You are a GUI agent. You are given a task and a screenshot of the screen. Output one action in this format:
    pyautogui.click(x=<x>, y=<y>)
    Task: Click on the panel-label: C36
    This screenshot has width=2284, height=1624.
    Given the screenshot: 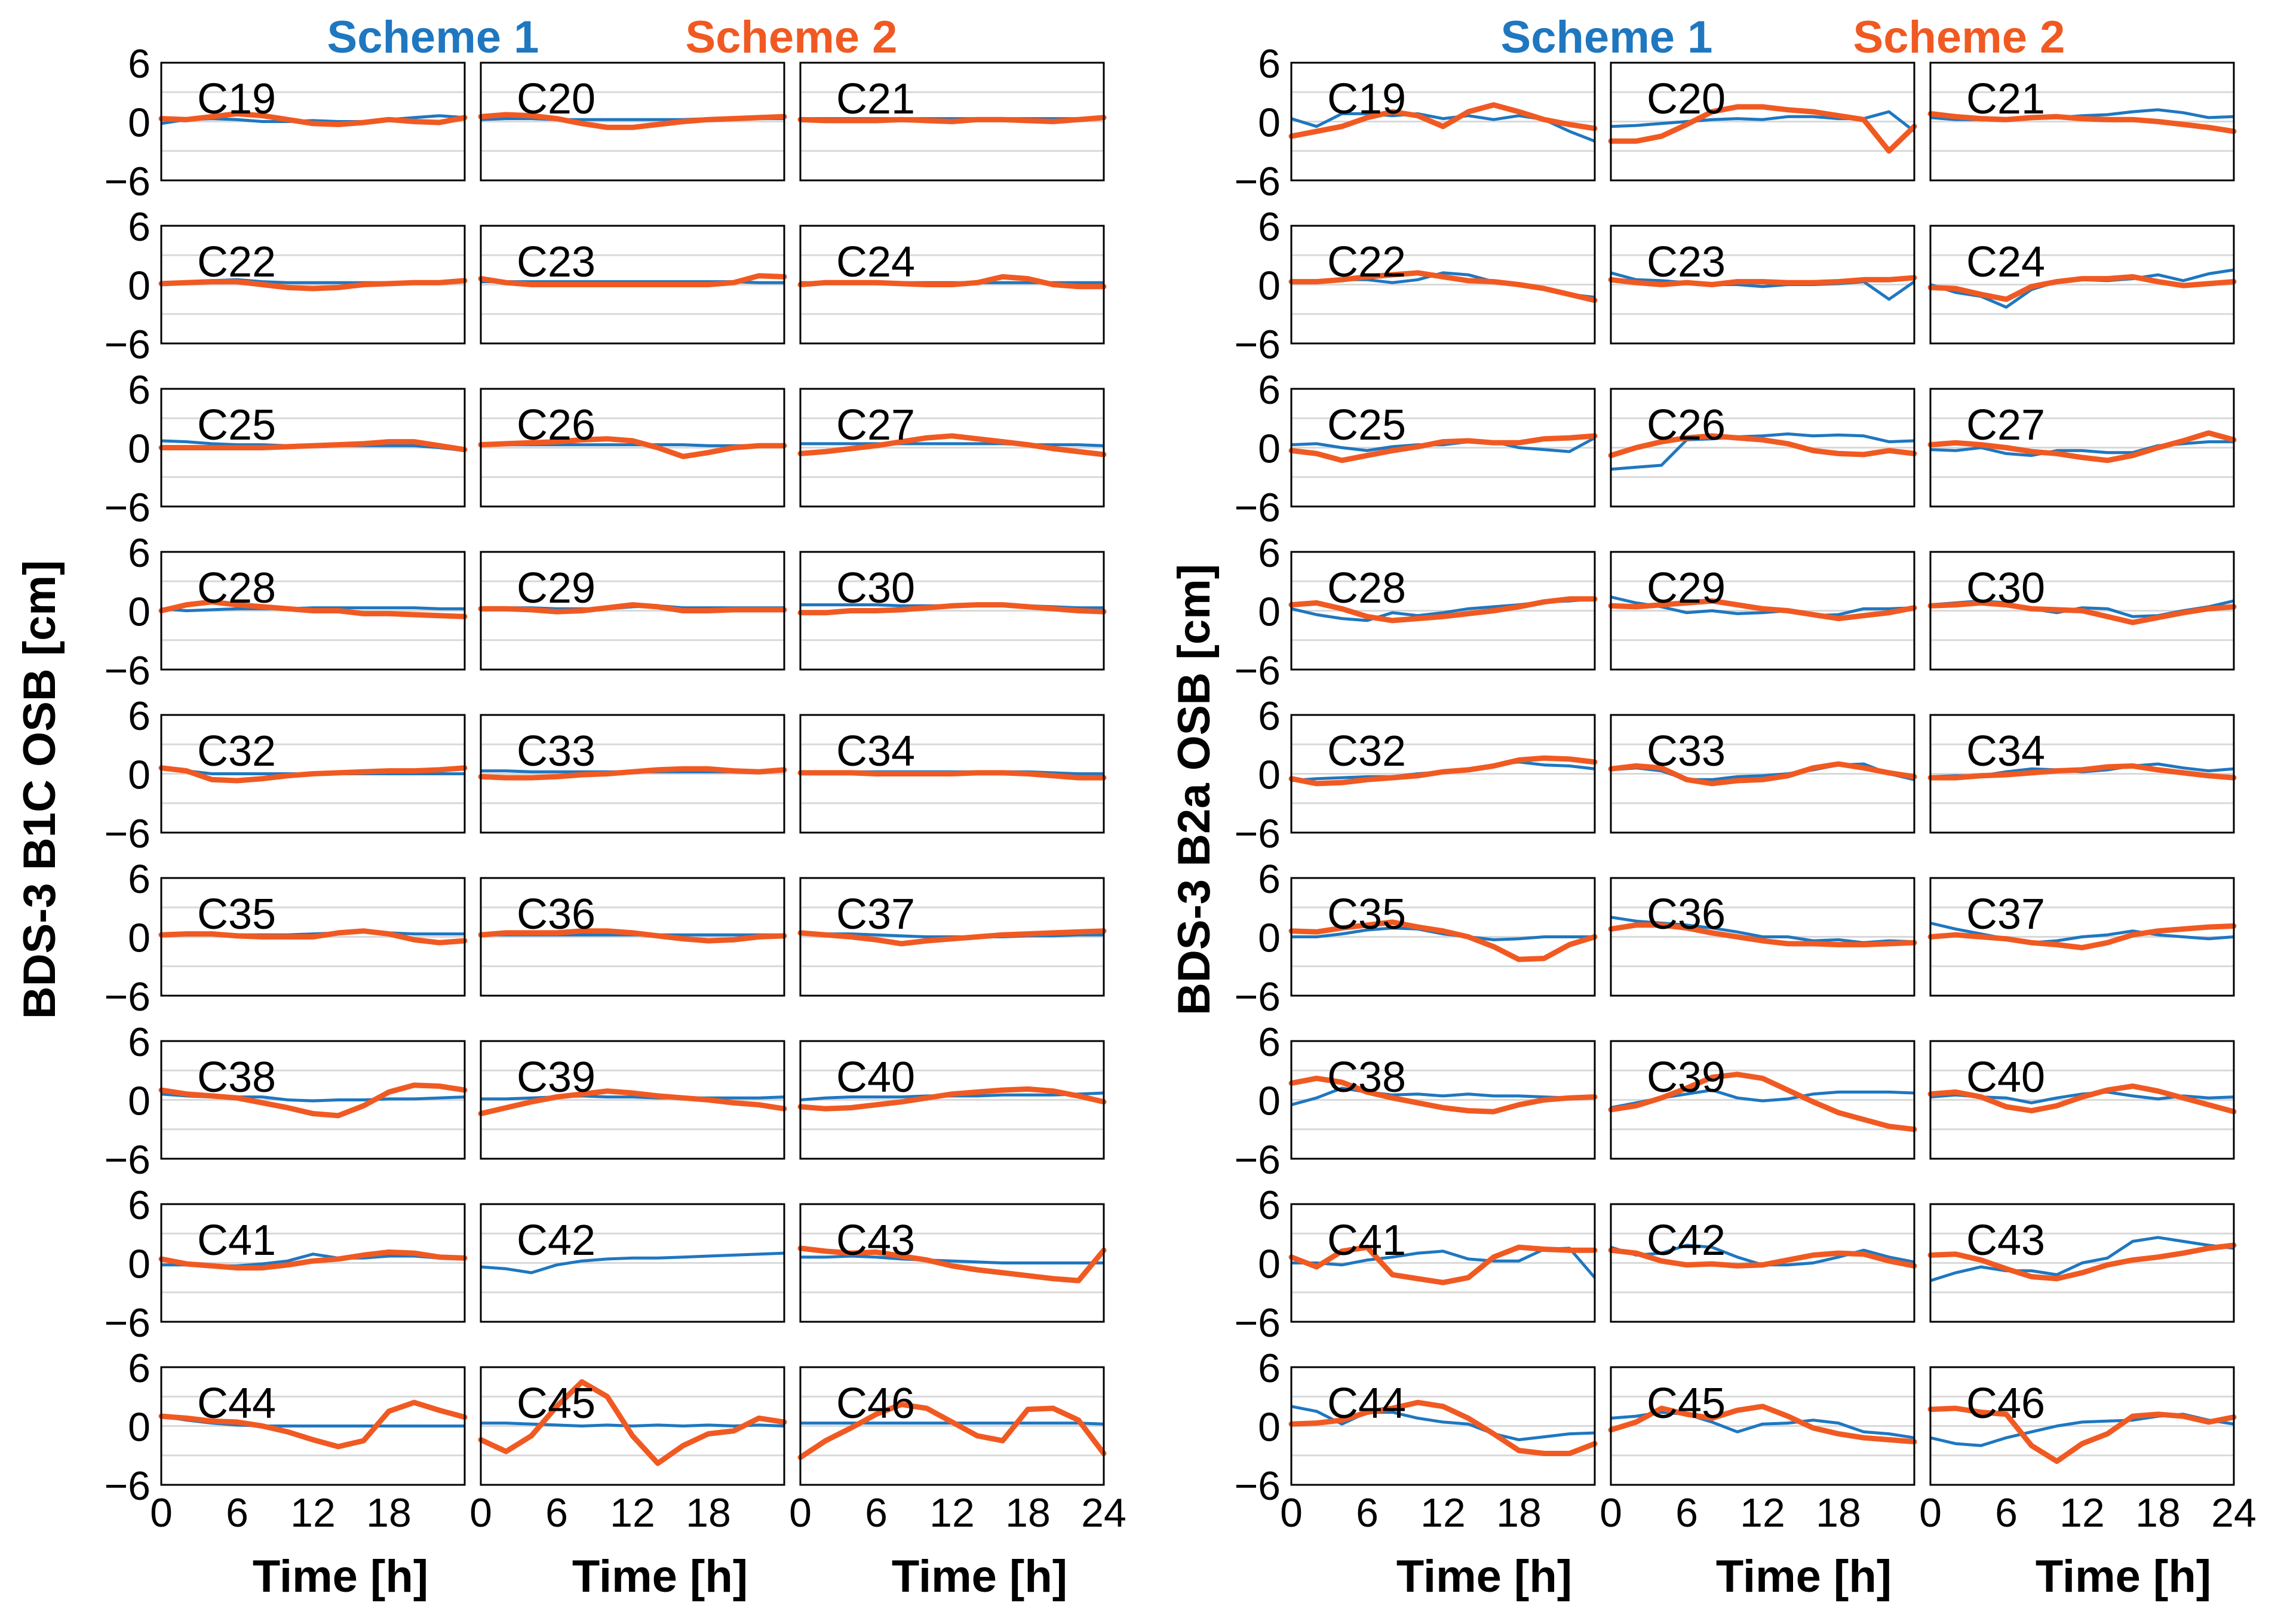 What is the action you would take?
    pyautogui.click(x=556, y=914)
    